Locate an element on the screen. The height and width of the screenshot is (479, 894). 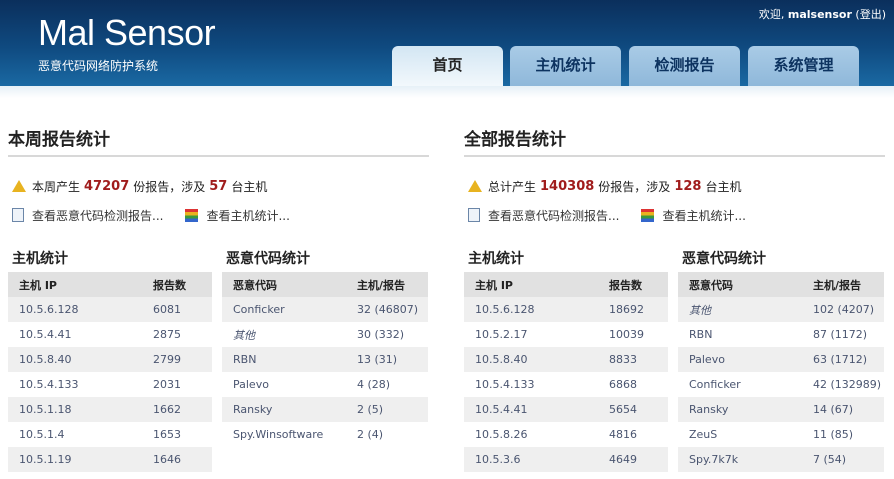
section-title: 全部报告统计 is located at coordinates (674, 141).